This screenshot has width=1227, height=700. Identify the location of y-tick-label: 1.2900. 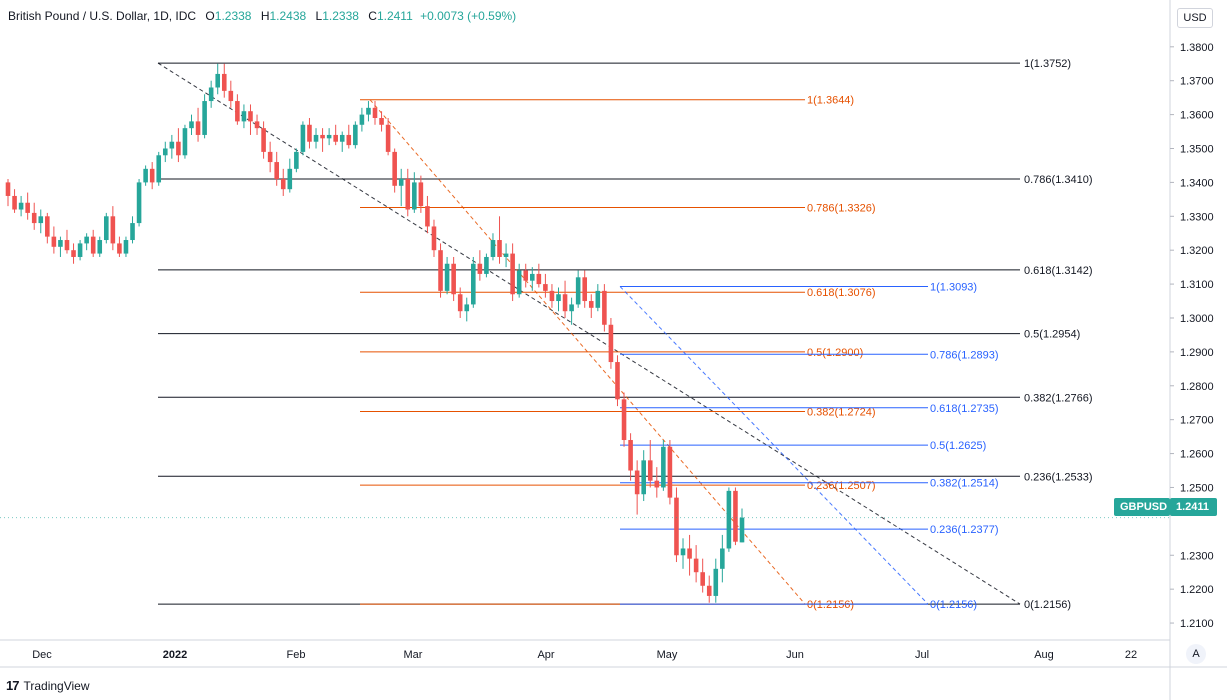
(1197, 353).